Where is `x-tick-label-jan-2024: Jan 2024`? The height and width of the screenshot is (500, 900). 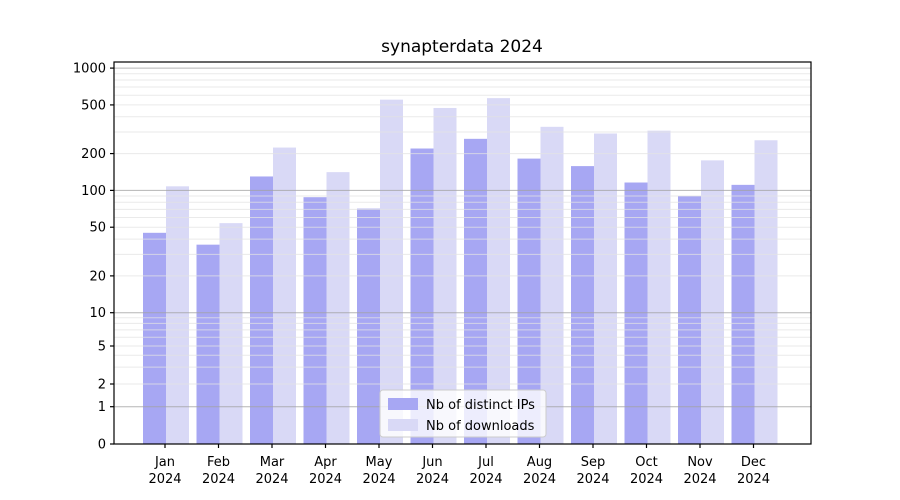
x-tick-label-jan-2024: Jan 2024 is located at coordinates (164, 471).